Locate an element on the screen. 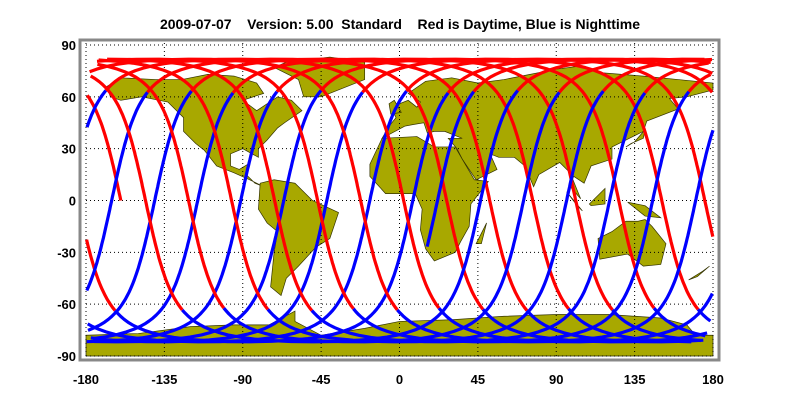 The width and height of the screenshot is (800, 400). x-tick-label: -180 is located at coordinates (86, 379).